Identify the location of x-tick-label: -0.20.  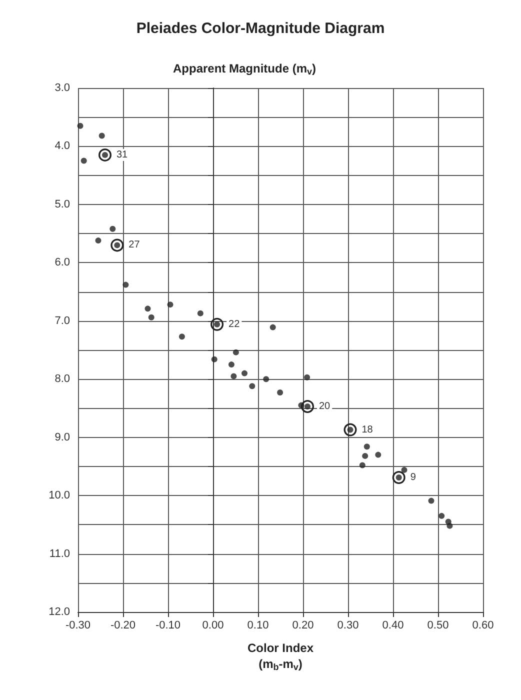
(123, 626).